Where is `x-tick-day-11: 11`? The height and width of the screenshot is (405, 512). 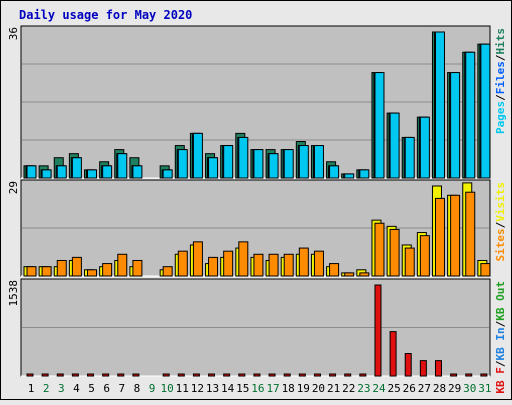
x-tick-day-11: 11 is located at coordinates (182, 388).